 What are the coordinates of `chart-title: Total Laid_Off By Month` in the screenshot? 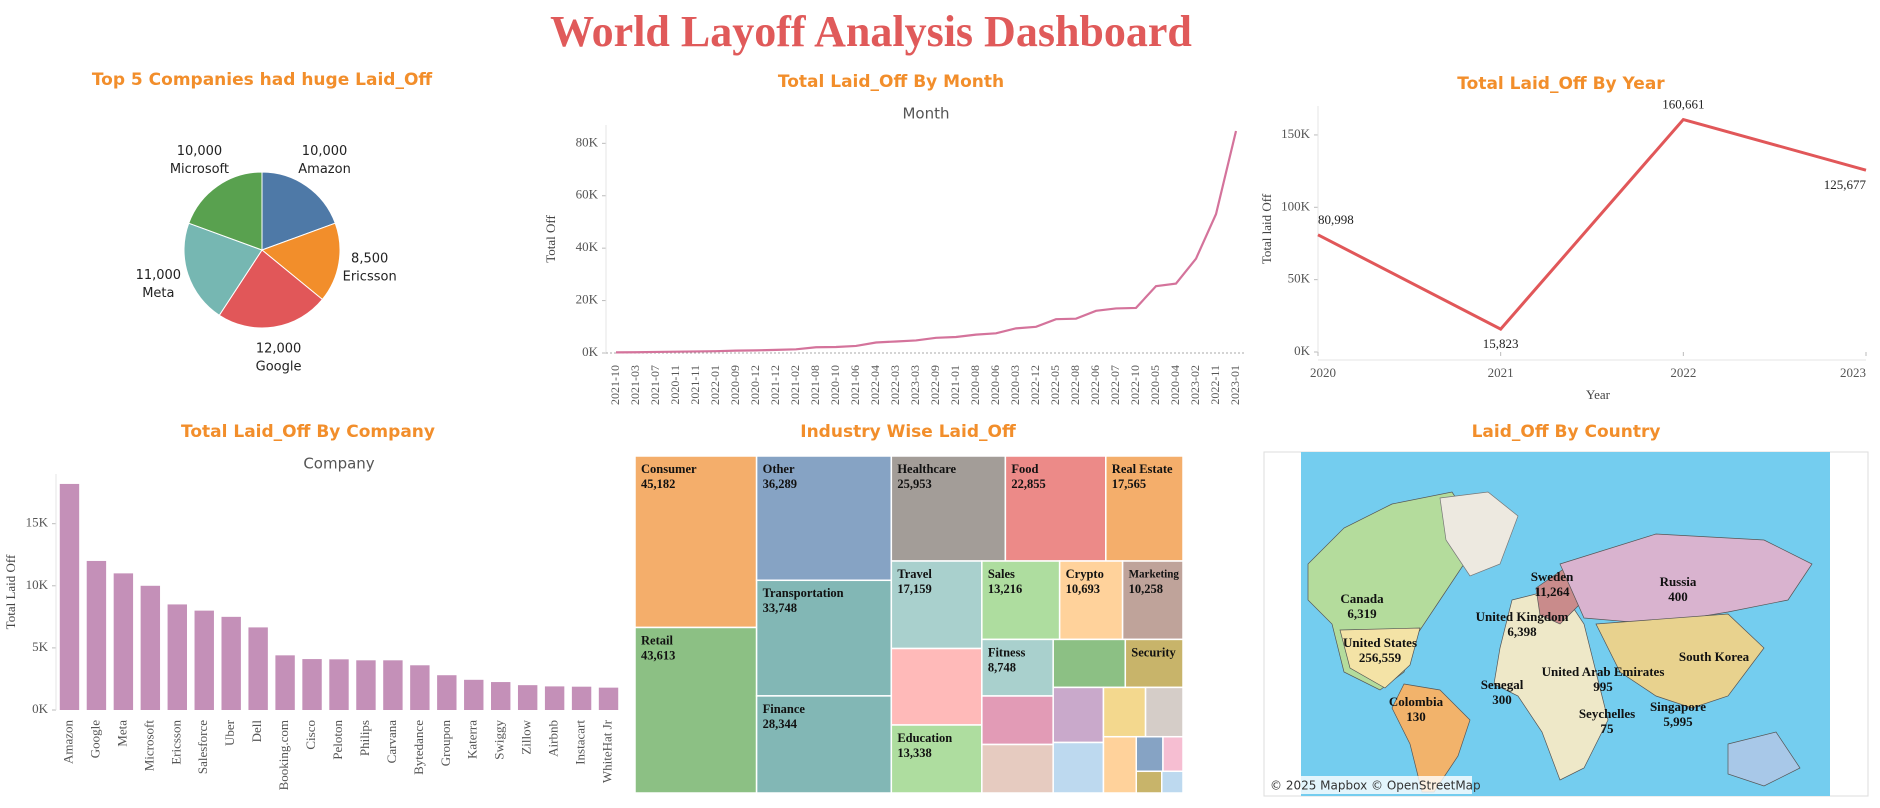 It's located at (891, 82).